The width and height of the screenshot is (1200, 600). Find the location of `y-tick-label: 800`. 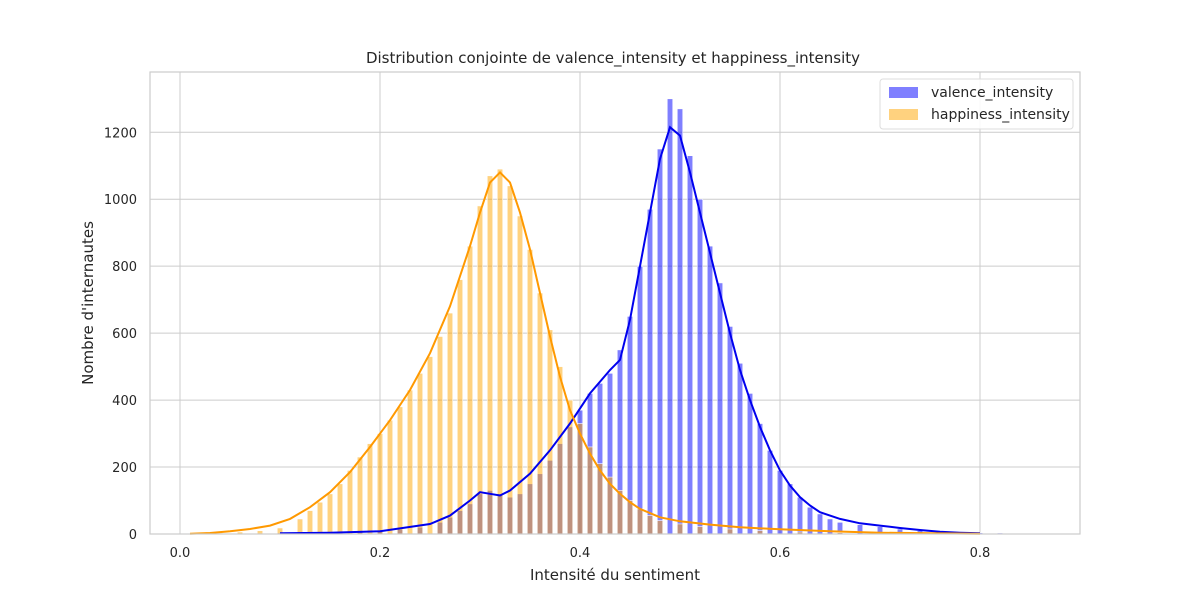

y-tick-label: 800 is located at coordinates (124, 267).